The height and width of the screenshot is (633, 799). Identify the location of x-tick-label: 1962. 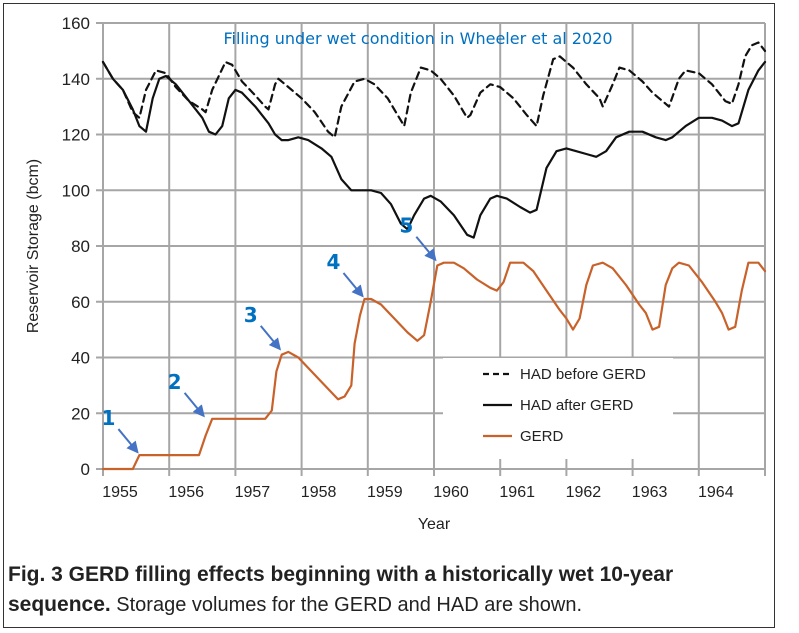
(584, 492).